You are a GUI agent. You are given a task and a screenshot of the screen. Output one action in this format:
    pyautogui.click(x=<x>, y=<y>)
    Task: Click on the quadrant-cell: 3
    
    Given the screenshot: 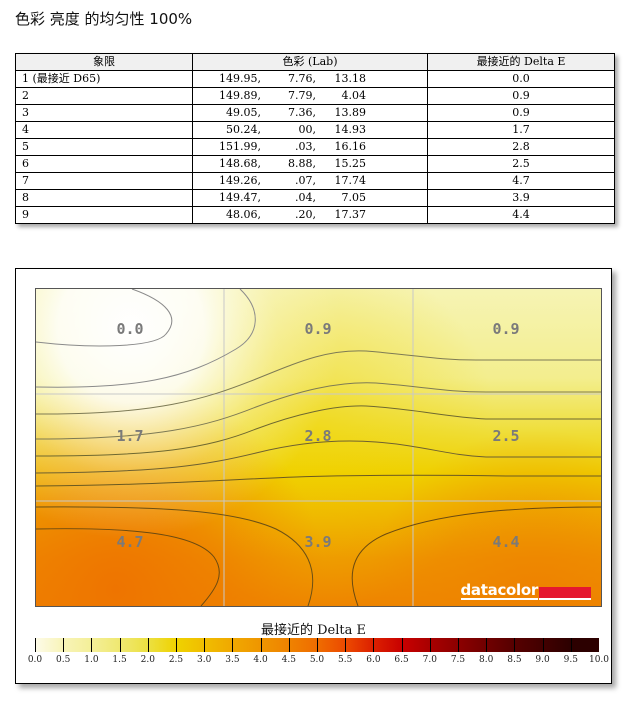 What is the action you would take?
    pyautogui.click(x=104, y=113)
    